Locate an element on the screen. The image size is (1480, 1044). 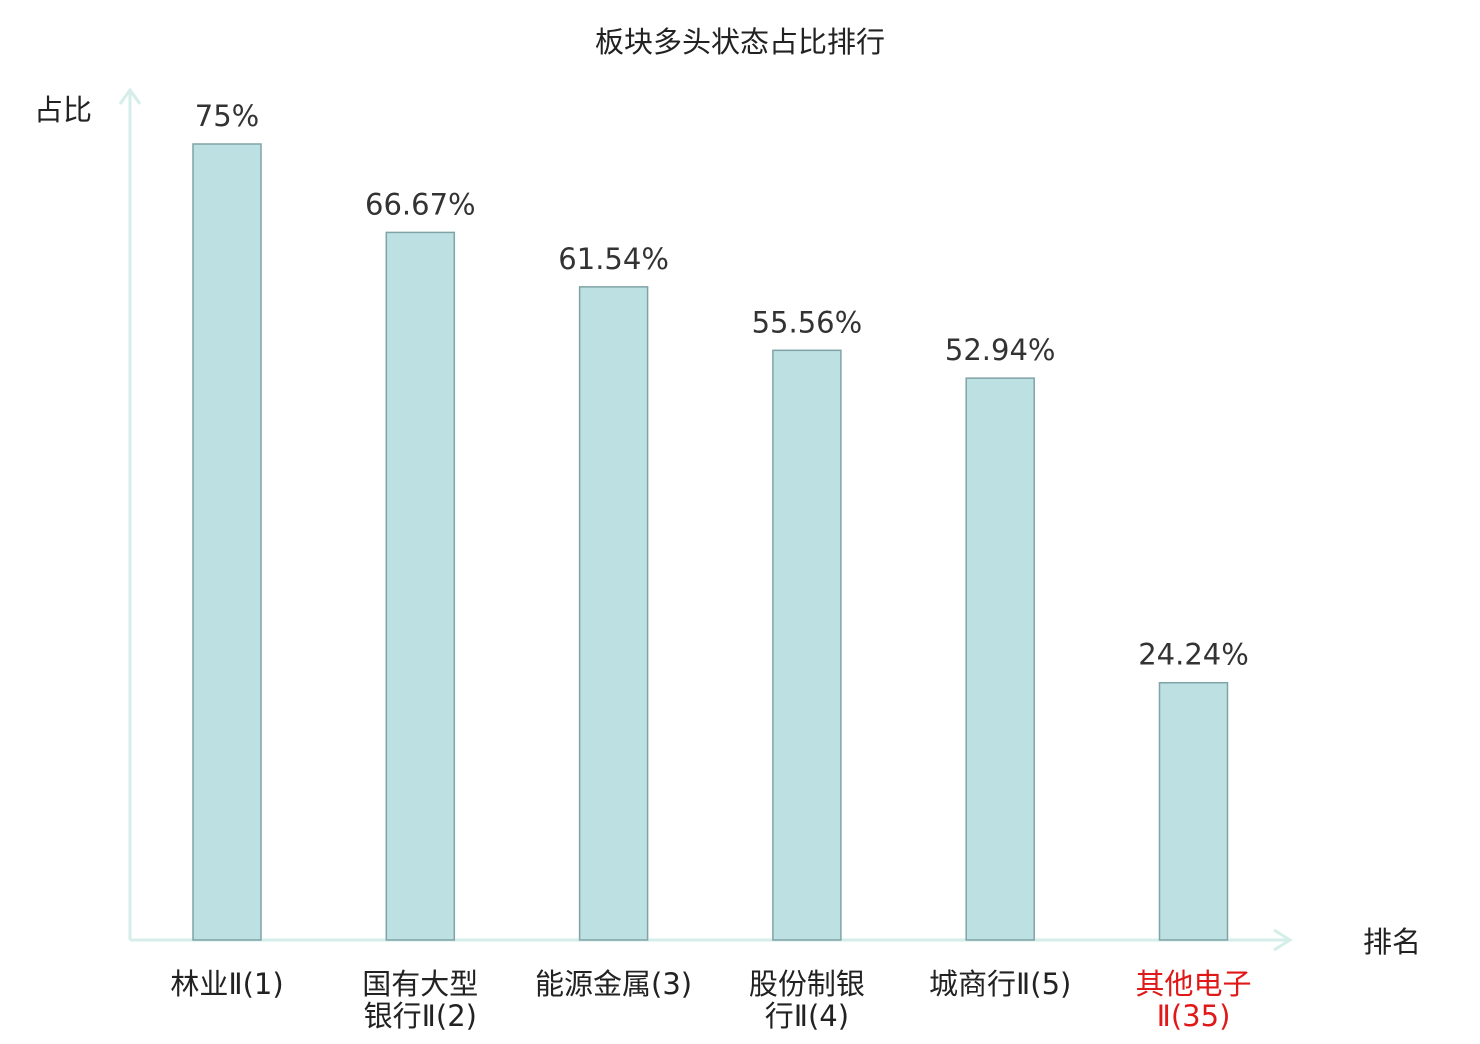
category-tick-label: 能源金属(3) is located at coordinates (613, 984).